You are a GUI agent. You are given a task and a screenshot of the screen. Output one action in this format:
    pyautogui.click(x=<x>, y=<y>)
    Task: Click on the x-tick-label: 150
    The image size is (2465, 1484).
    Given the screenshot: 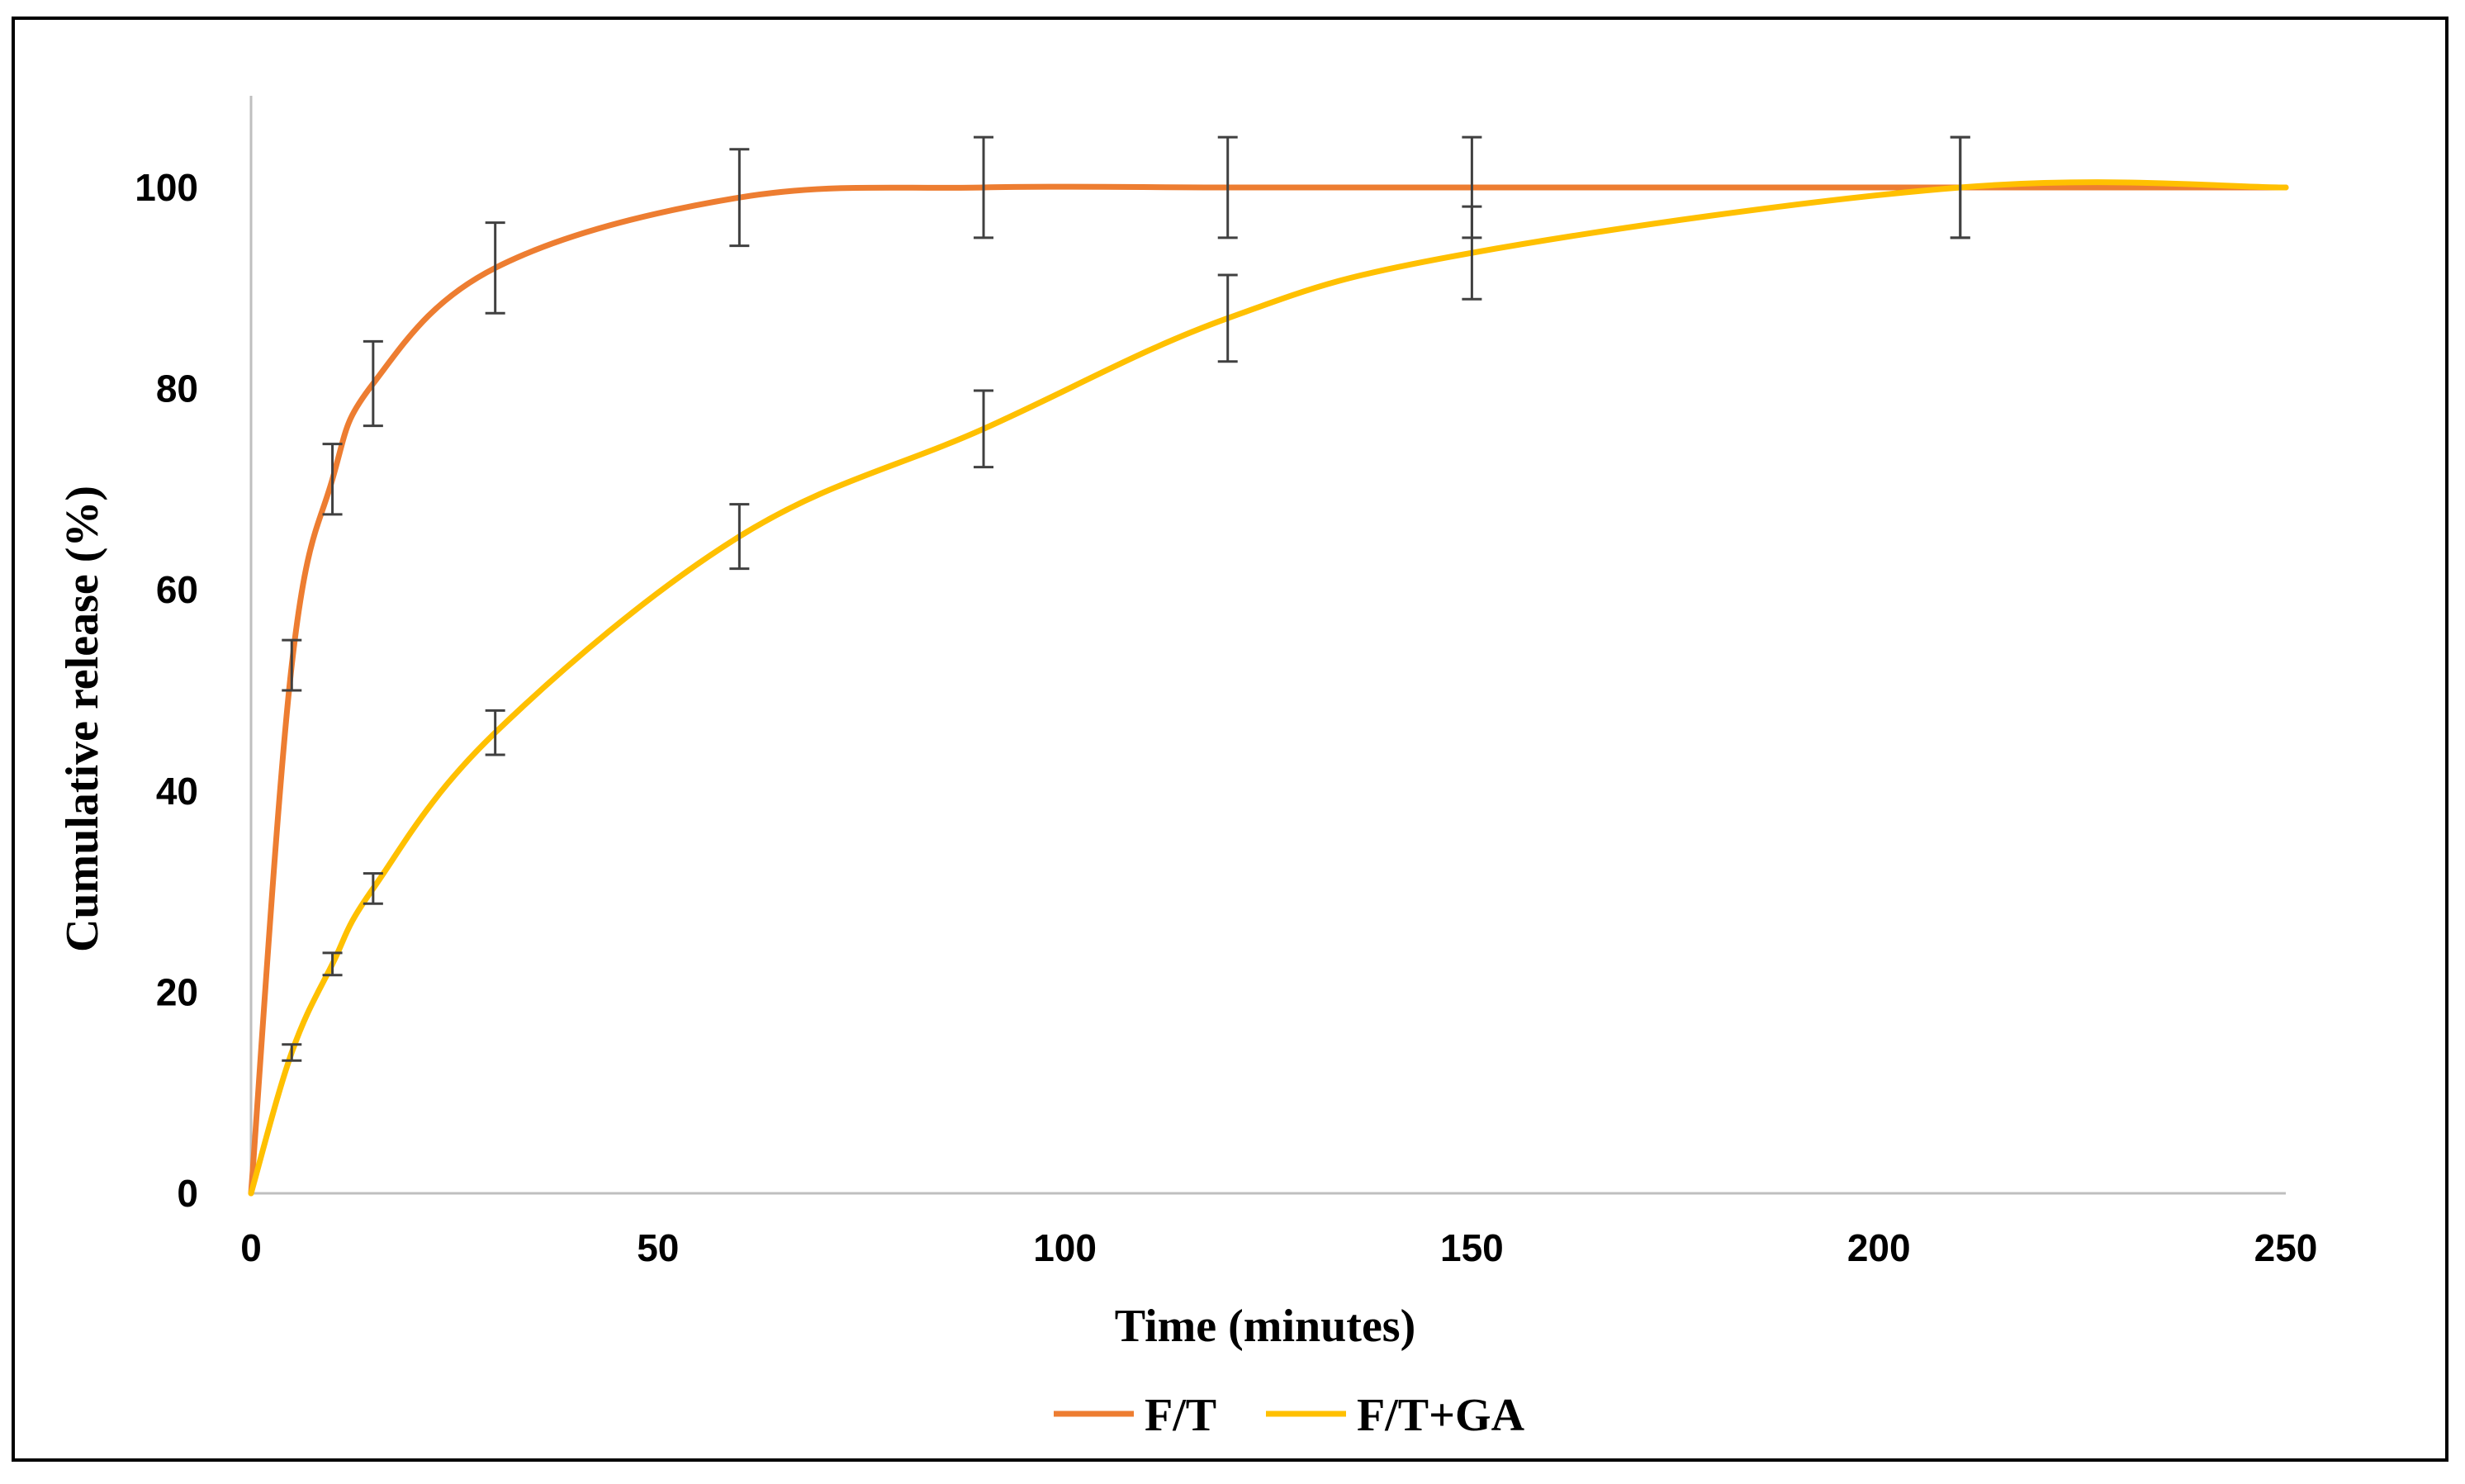 What is the action you would take?
    pyautogui.click(x=1472, y=1247)
    